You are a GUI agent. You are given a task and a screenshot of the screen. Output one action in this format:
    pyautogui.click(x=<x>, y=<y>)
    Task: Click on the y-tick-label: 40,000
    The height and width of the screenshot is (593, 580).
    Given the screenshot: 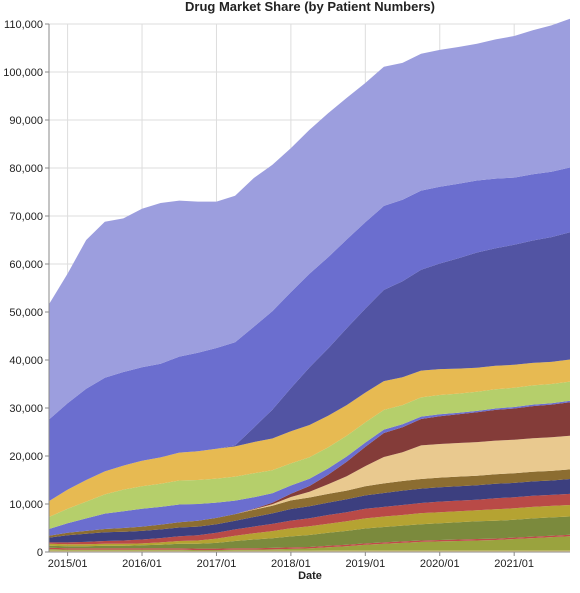 What is the action you would take?
    pyautogui.click(x=26, y=361)
    